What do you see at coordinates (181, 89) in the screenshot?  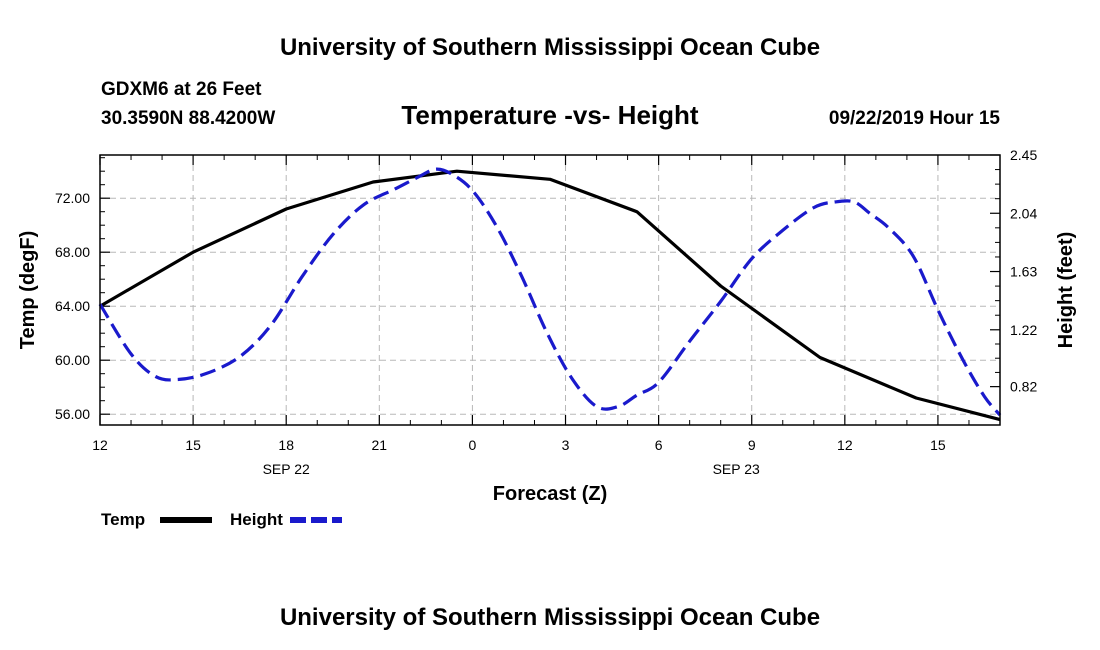 I see `station-label: GDXM6 at 26 Feet` at bounding box center [181, 89].